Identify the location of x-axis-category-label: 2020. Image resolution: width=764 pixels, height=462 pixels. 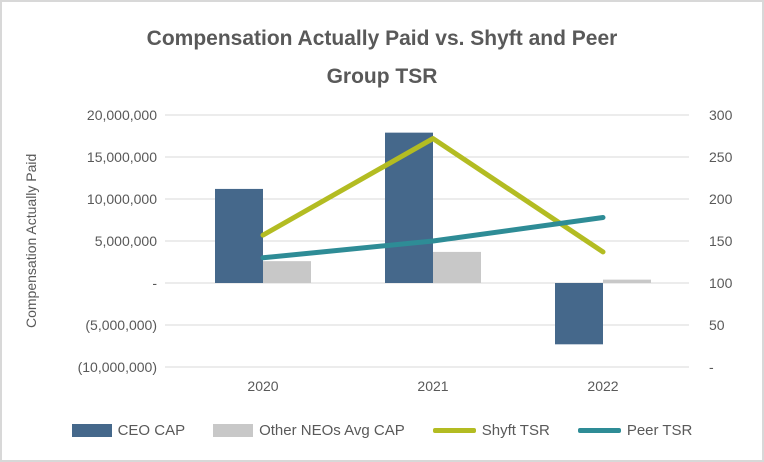
(262, 386).